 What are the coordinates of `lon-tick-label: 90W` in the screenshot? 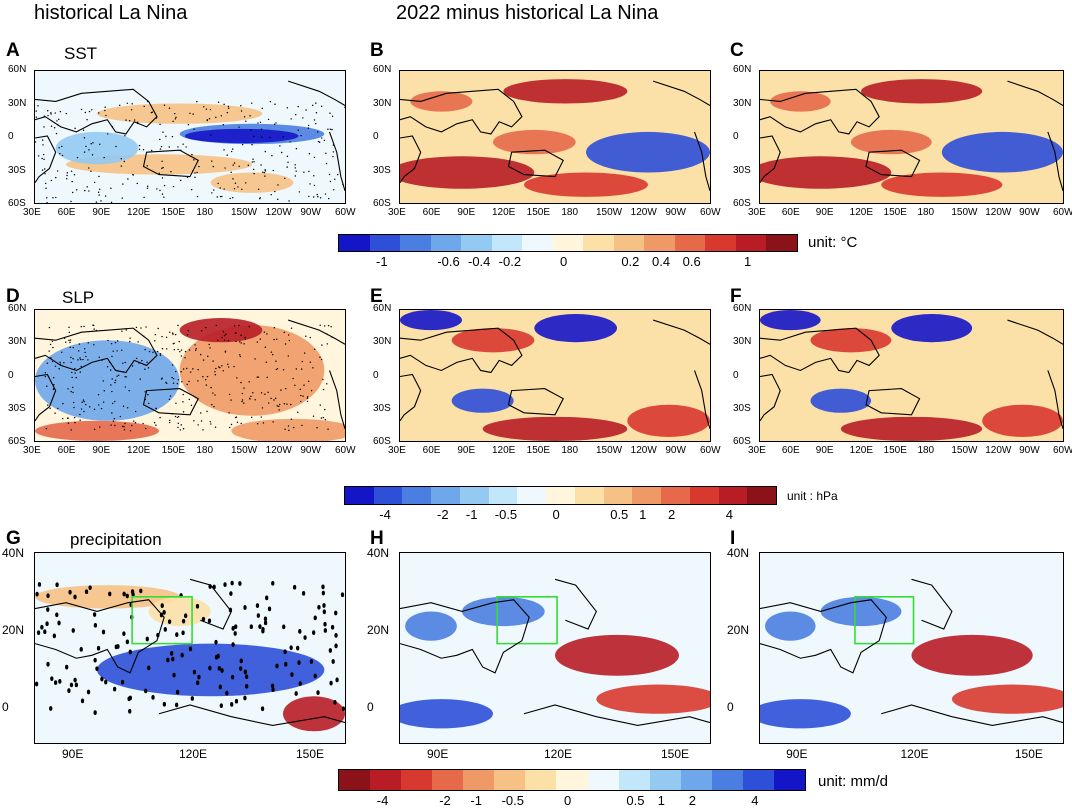 It's located at (1029, 450).